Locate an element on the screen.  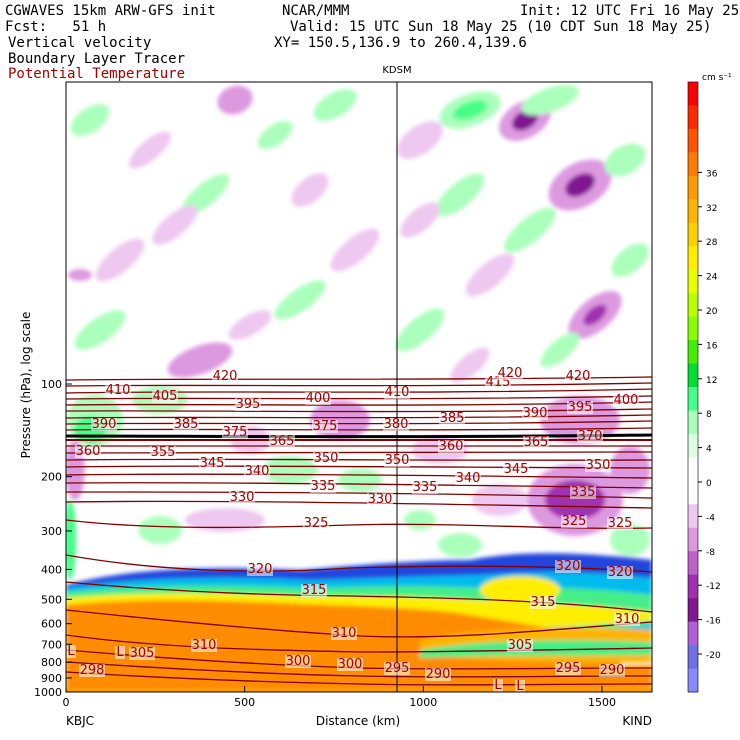
x-axis-label: Distance (km) is located at coordinates (358, 721).